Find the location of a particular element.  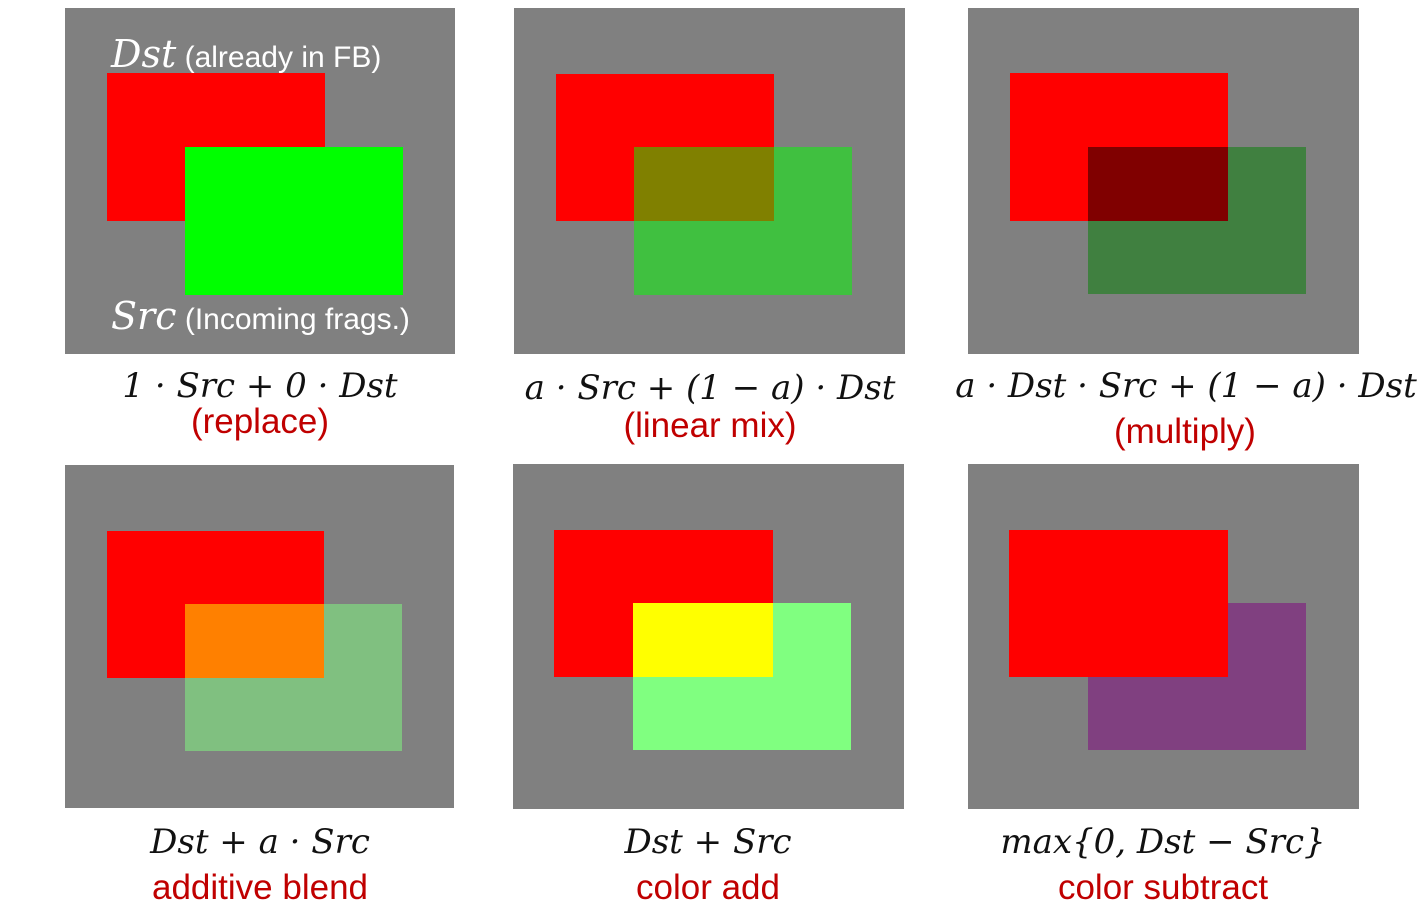

blend-panel-color-subtract is located at coordinates (1163, 636).